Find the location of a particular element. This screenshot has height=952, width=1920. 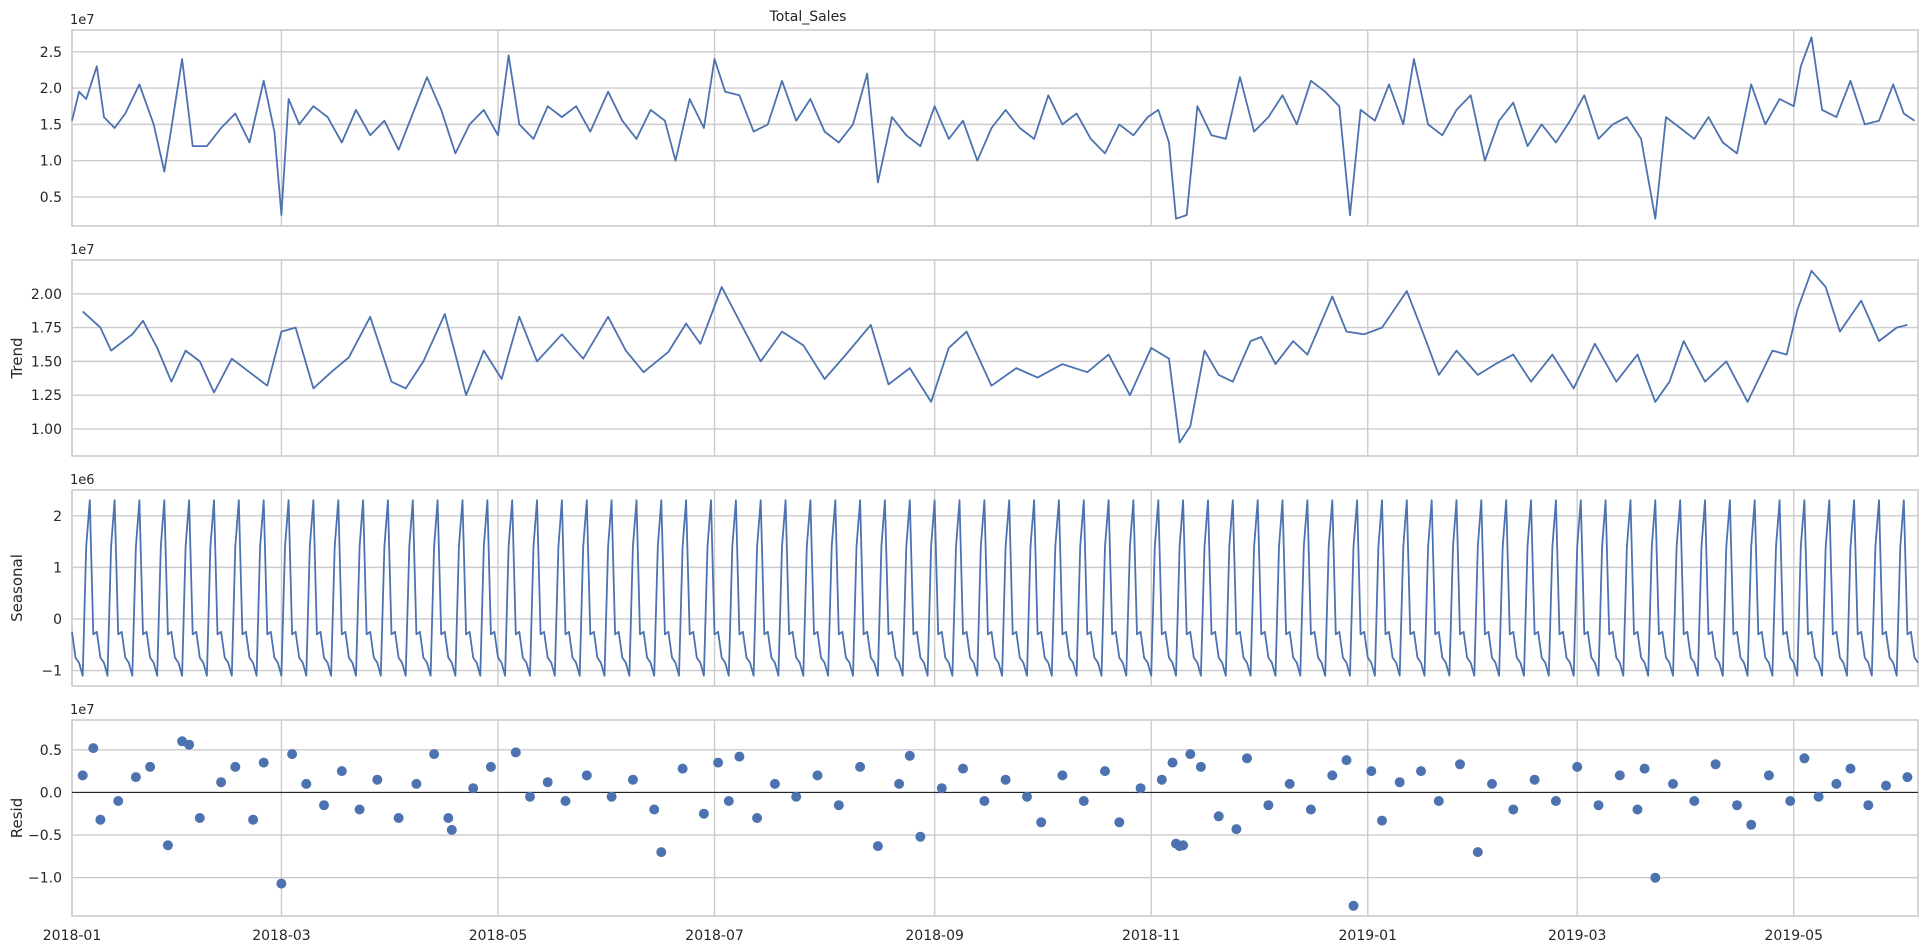

y-tick-label: 1.25 is located at coordinates (46, 396).